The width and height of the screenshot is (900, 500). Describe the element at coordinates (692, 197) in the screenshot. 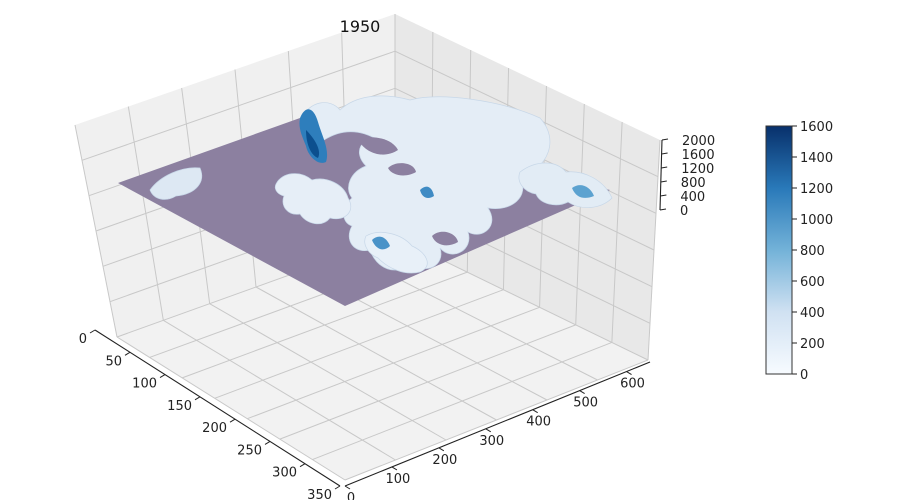

I see `z-tick-label: 400` at that location.